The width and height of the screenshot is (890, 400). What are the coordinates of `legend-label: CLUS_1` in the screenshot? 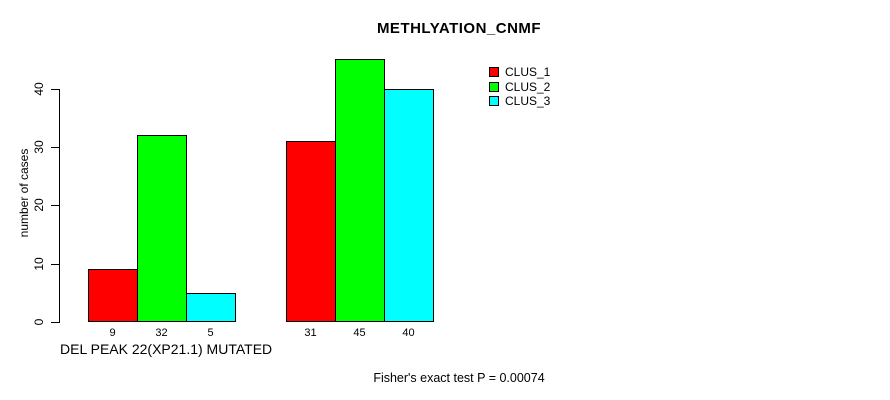 It's located at (528, 72).